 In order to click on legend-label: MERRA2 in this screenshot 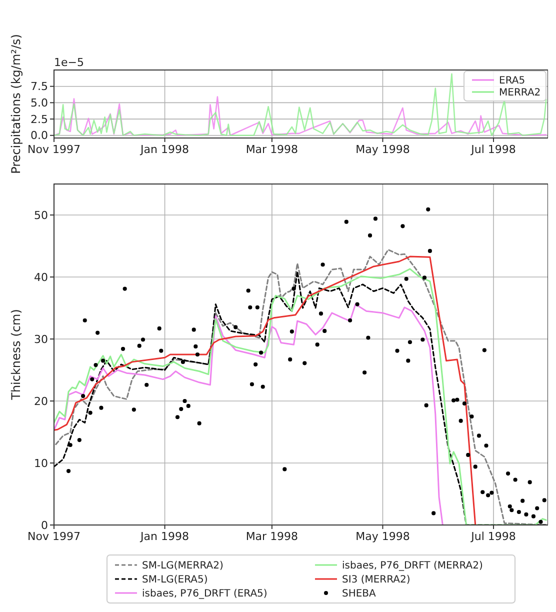, I will do `click(520, 93)`.